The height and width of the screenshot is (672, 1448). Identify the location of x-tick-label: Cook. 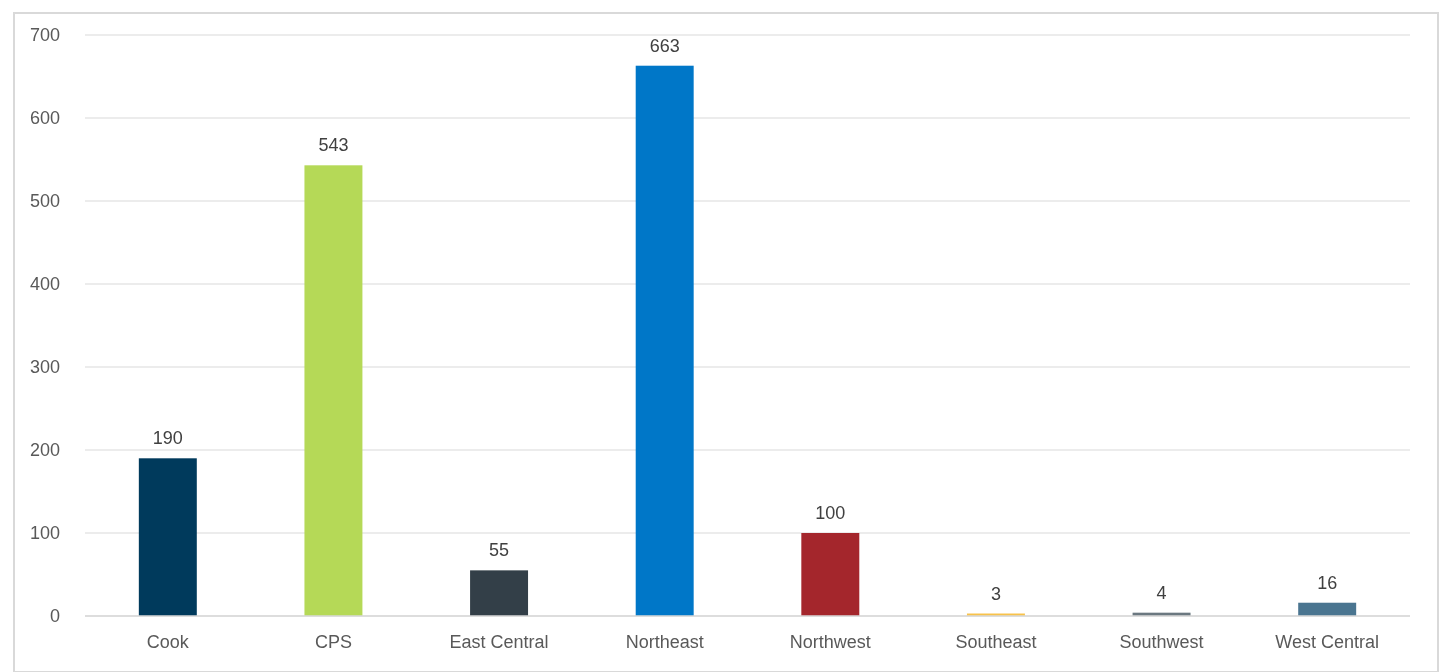
(168, 642).